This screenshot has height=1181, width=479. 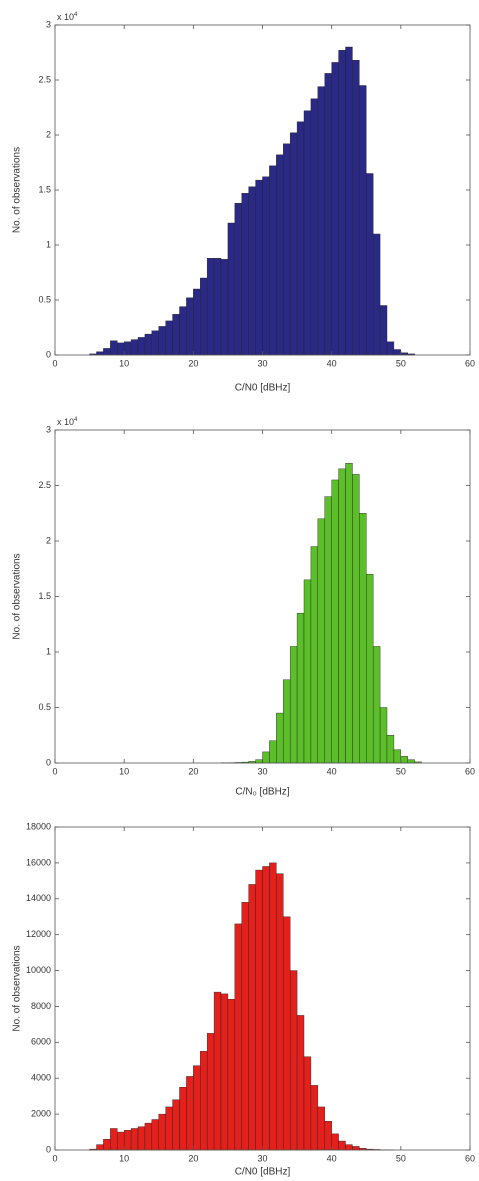 I want to click on x-tick-label: 60, so click(x=470, y=1158).